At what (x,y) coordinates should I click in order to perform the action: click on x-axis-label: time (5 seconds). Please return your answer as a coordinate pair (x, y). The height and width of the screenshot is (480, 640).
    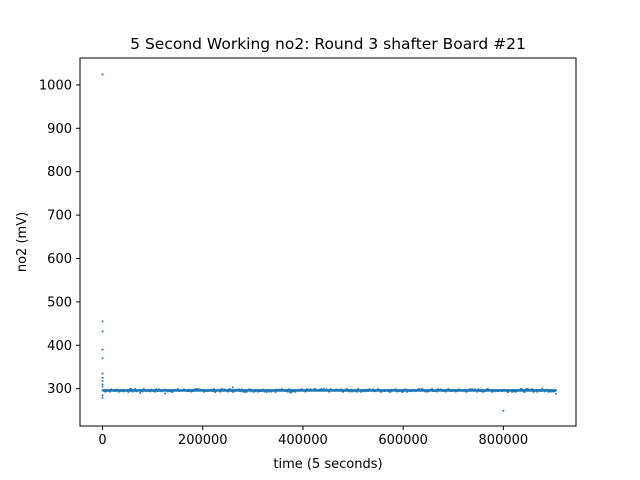
    Looking at the image, I should click on (327, 464).